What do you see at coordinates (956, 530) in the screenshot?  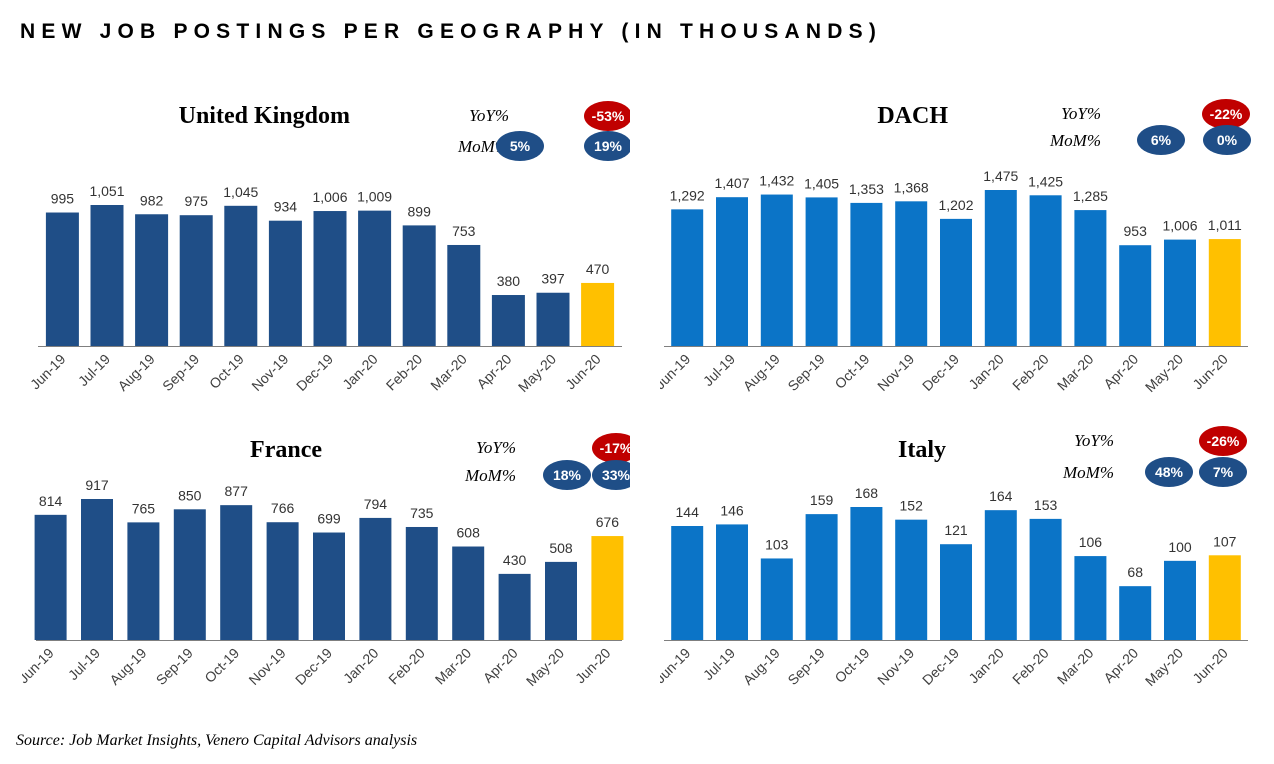 I see `data-label: 121` at bounding box center [956, 530].